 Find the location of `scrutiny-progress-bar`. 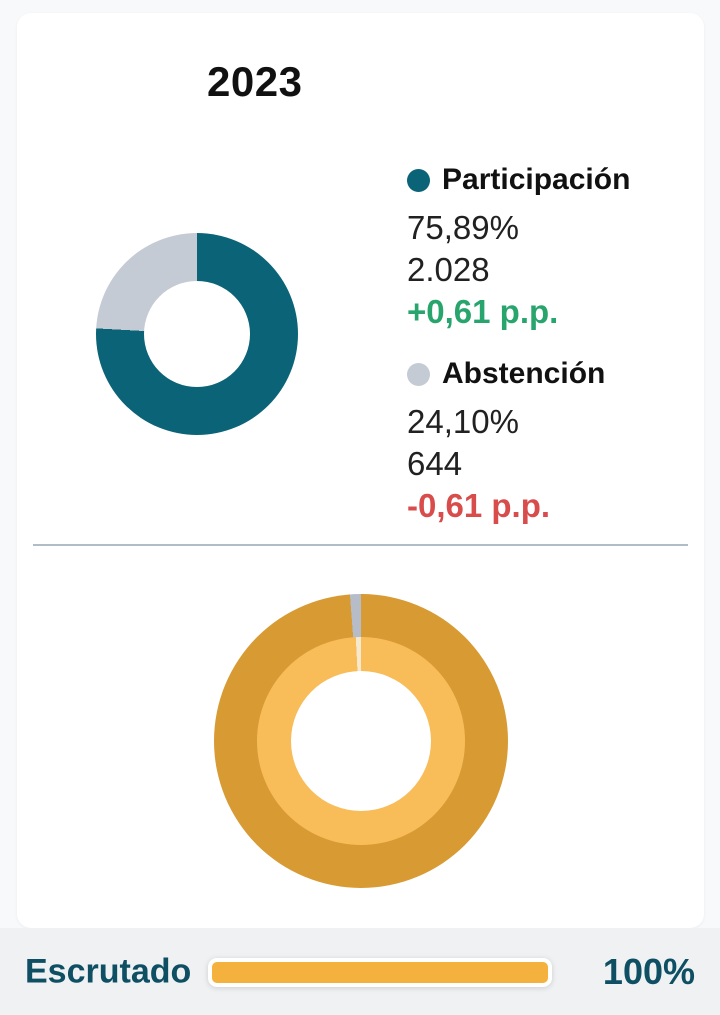

scrutiny-progress-bar is located at coordinates (380, 972).